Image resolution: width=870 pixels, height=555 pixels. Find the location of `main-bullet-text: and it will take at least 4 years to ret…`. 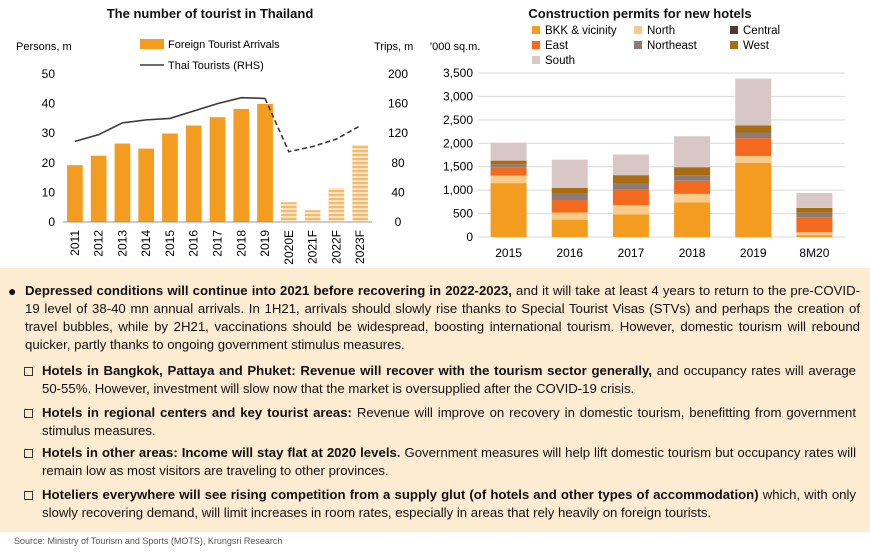

main-bullet-text: and it will take at least 4 years to ret… is located at coordinates (442, 317).